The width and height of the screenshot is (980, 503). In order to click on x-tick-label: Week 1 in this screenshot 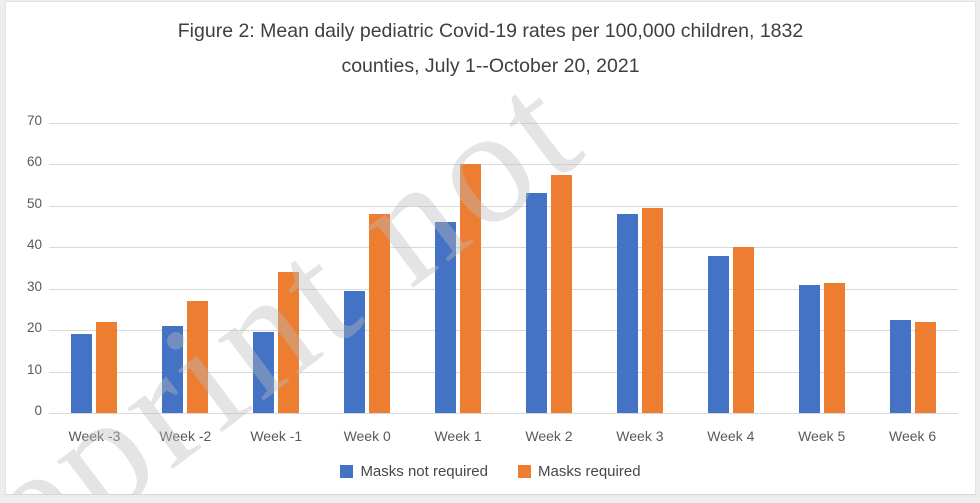, I will do `click(458, 436)`.